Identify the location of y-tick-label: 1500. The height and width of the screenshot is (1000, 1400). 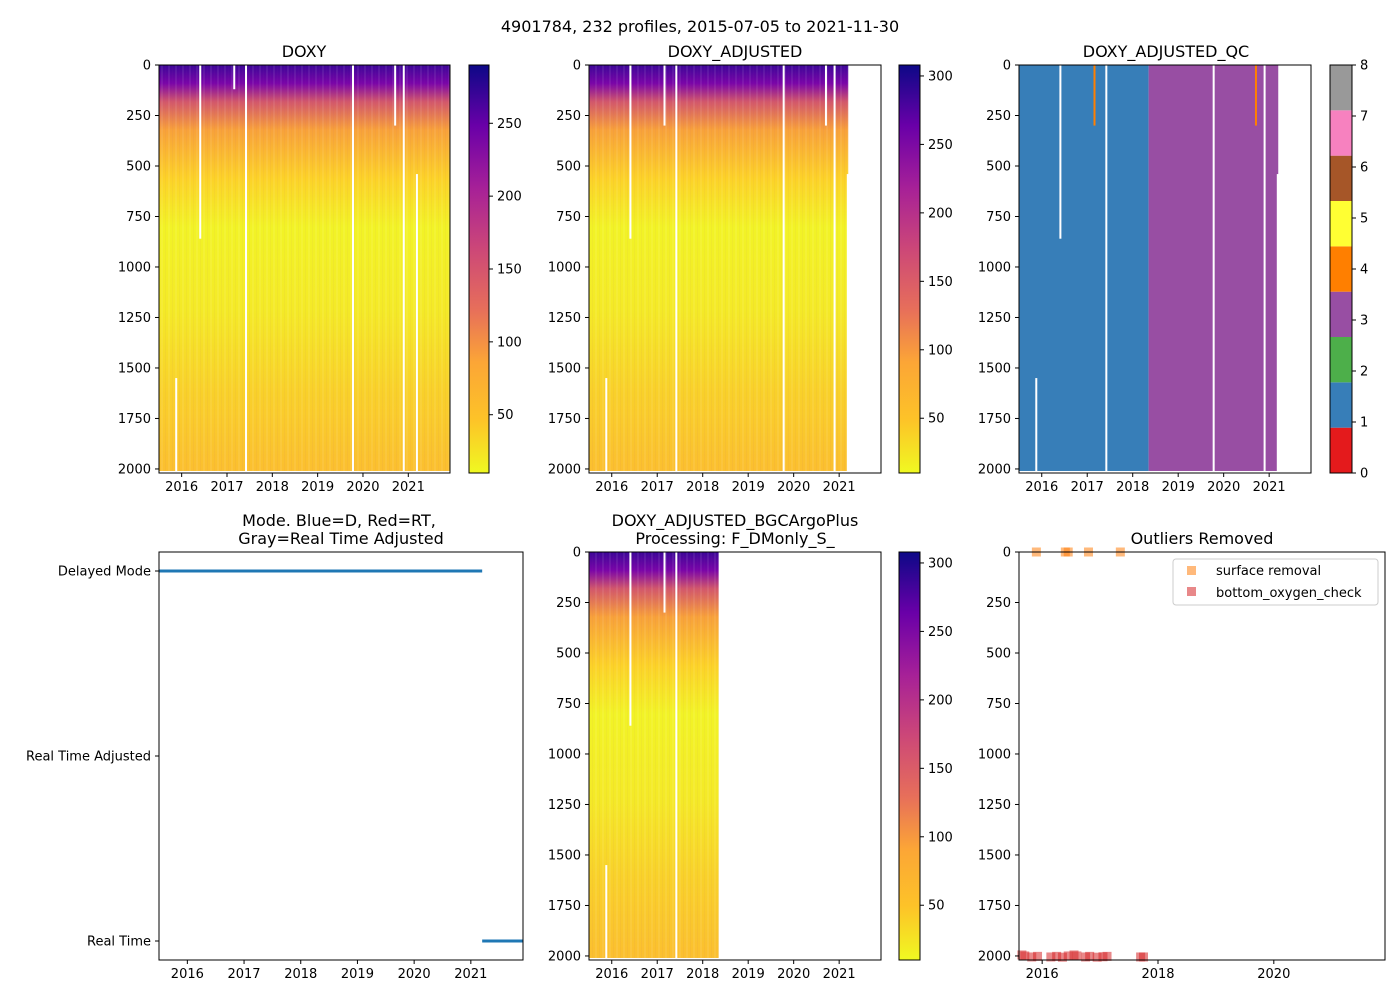
(564, 368).